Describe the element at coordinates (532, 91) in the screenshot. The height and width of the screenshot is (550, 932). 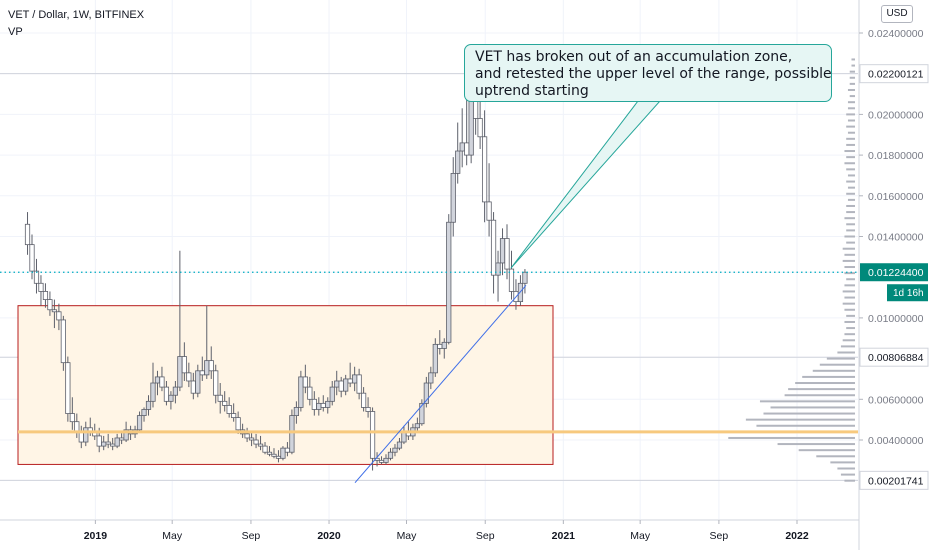
I see `callout-line-3: uptrend starting` at that location.